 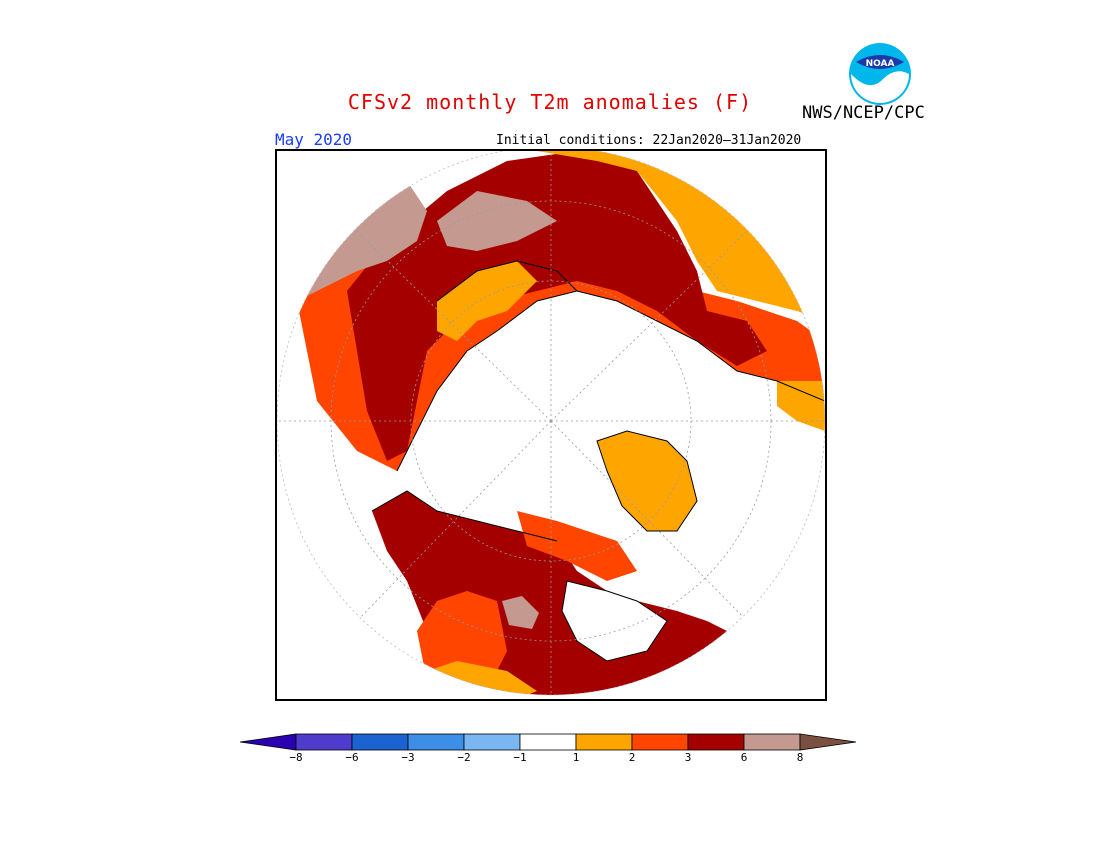 I want to click on canada-brown-patch, so click(x=520, y=612).